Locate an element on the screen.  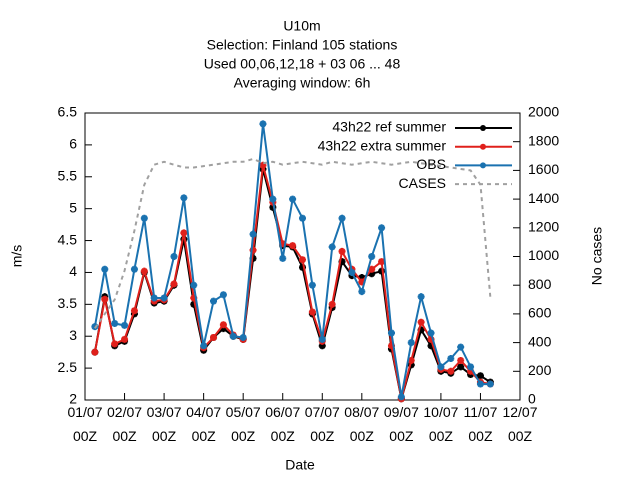
title-line: Averaging window: 6h is located at coordinates (302, 83).